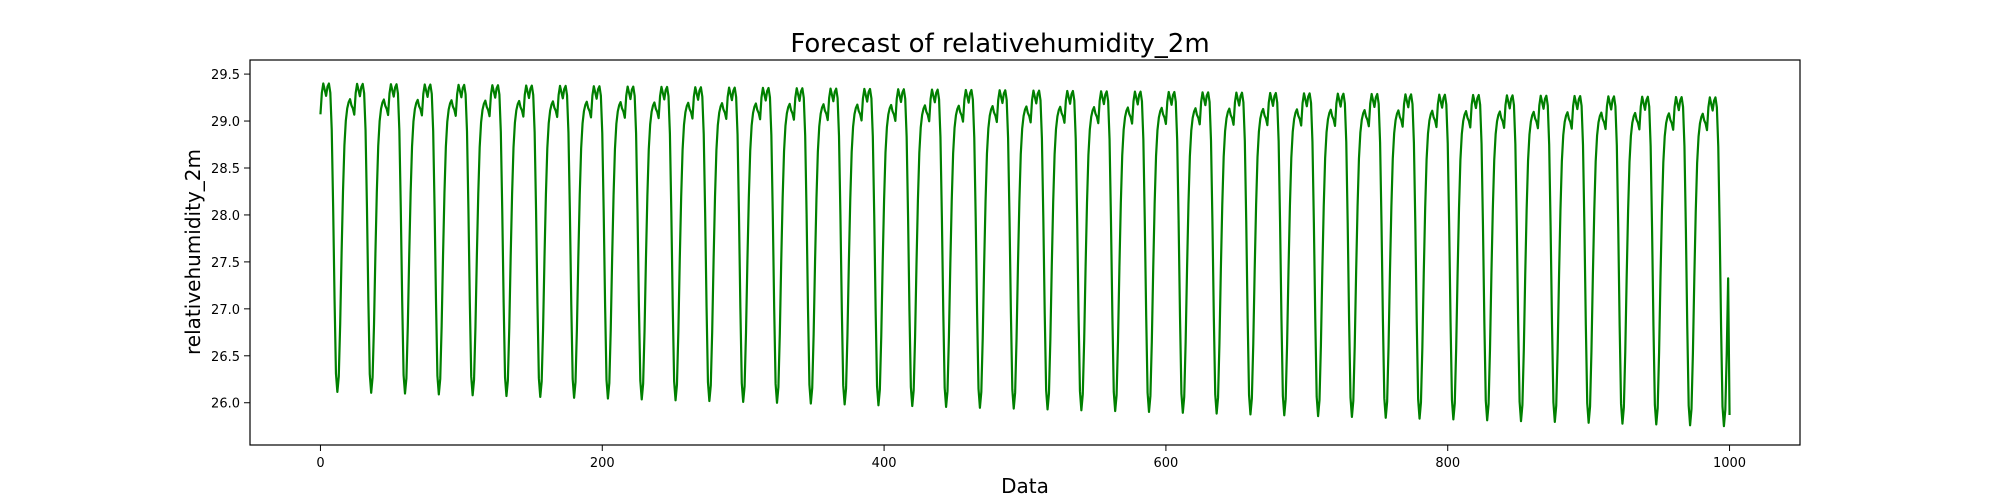 The height and width of the screenshot is (500, 2000). Describe the element at coordinates (230, 240) in the screenshot. I see `y-axis-ticks: 26.0 26.5 27.0 27.5 28.0 28.5 29.0 29.5` at that location.